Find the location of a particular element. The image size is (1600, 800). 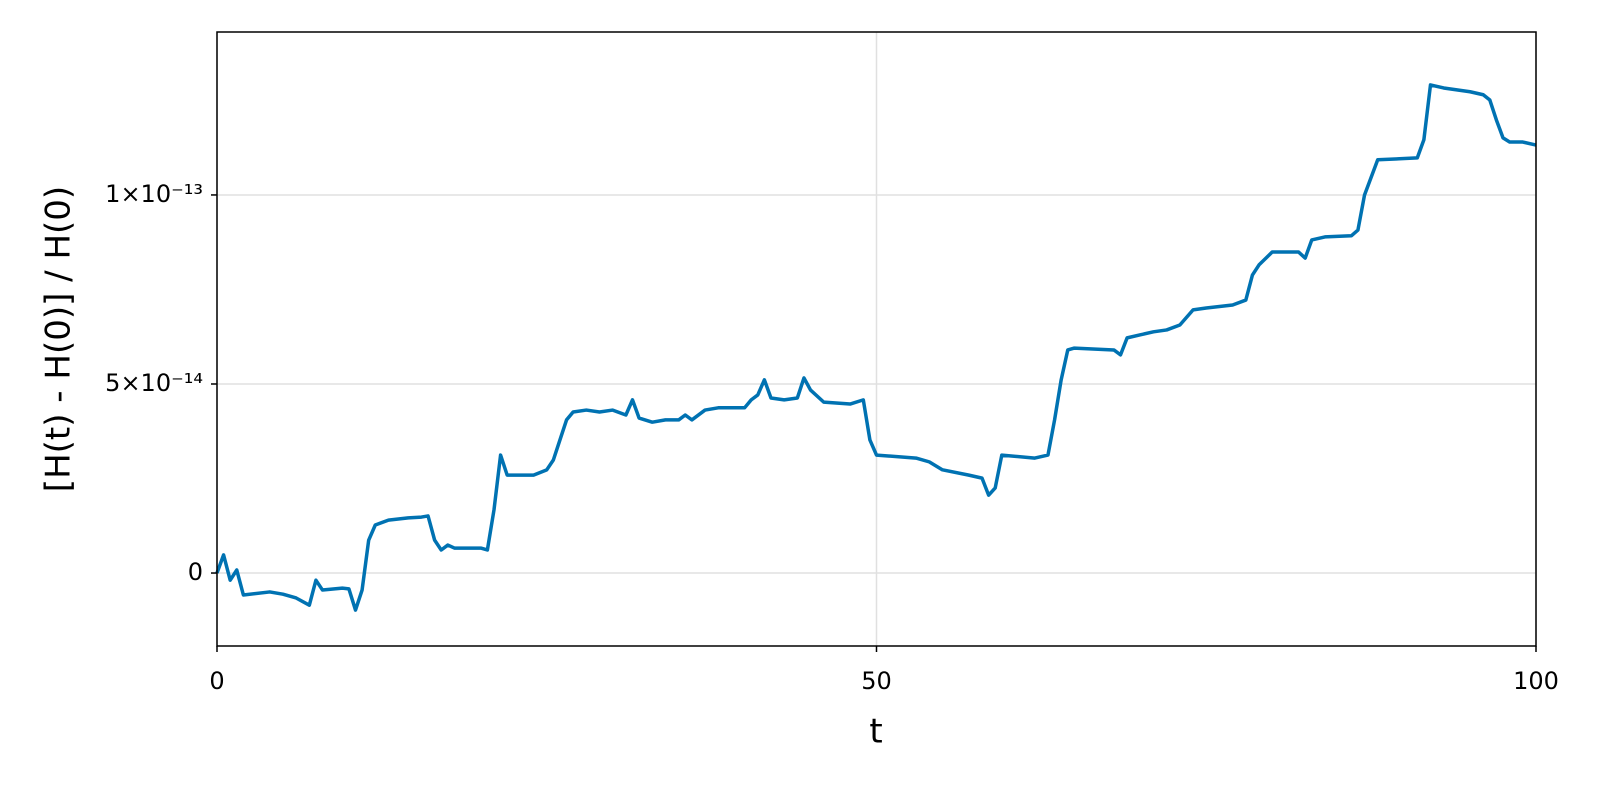

x-axis-label: t is located at coordinates (875, 732).